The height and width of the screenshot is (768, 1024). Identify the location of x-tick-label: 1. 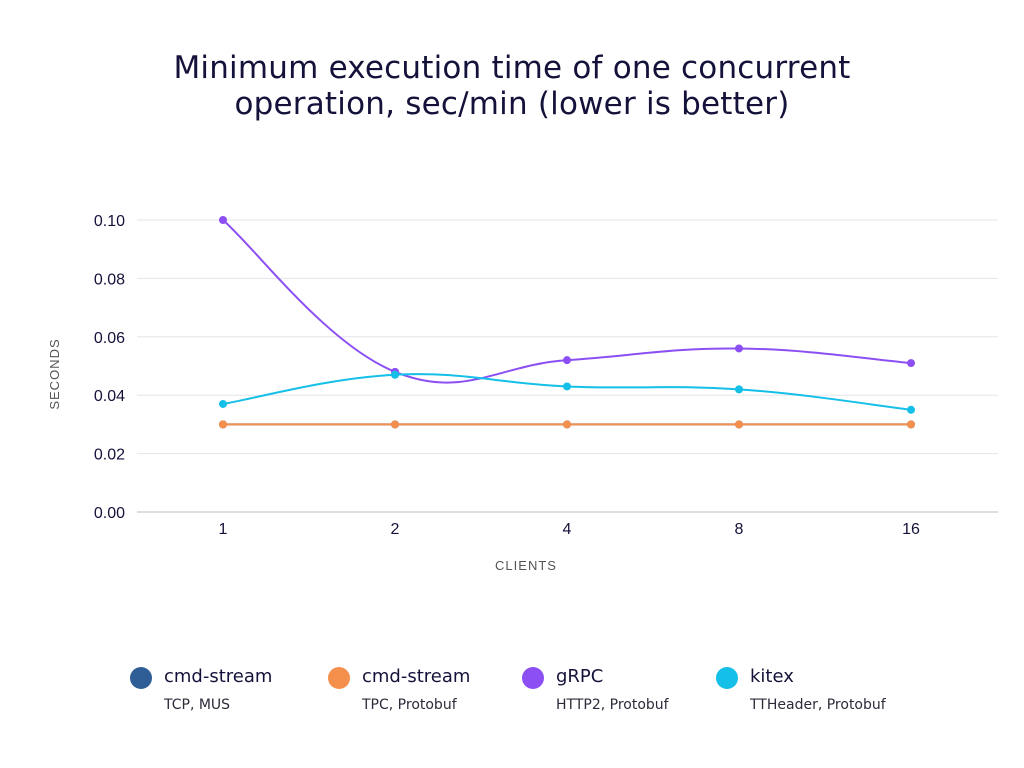
(223, 529).